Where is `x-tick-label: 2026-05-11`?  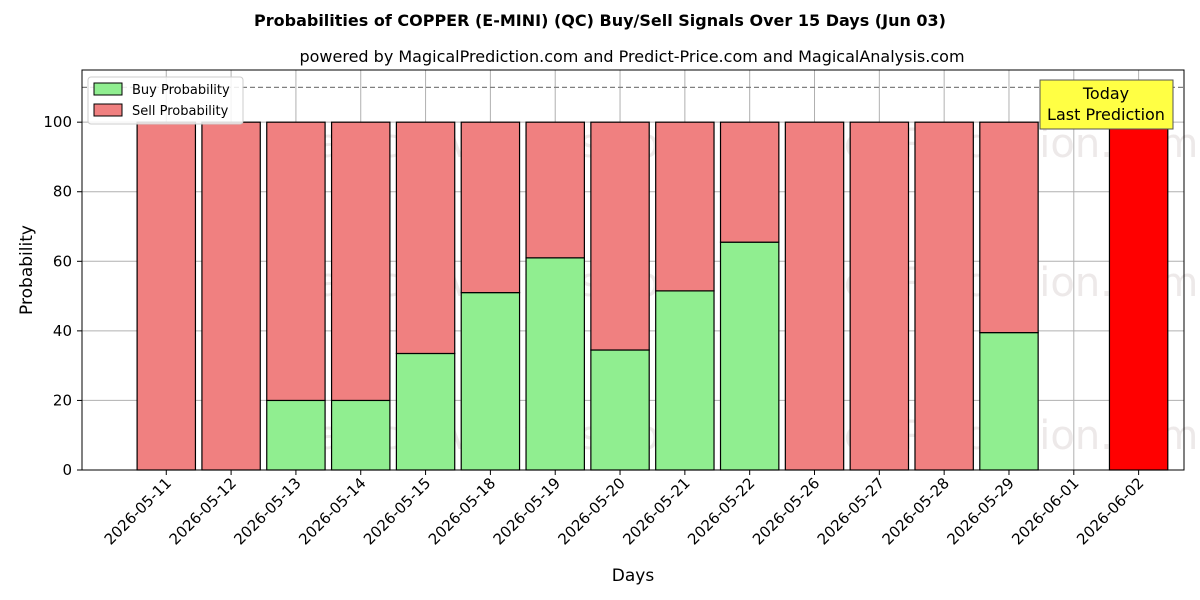 x-tick-label: 2026-05-11 is located at coordinates (138, 511).